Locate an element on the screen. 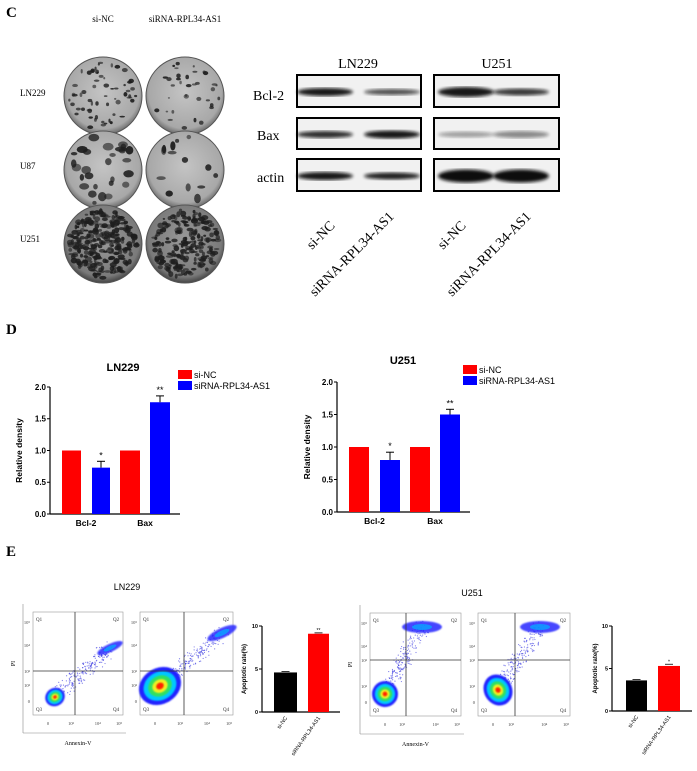  colony-row-label: U251 is located at coordinates (30, 239).